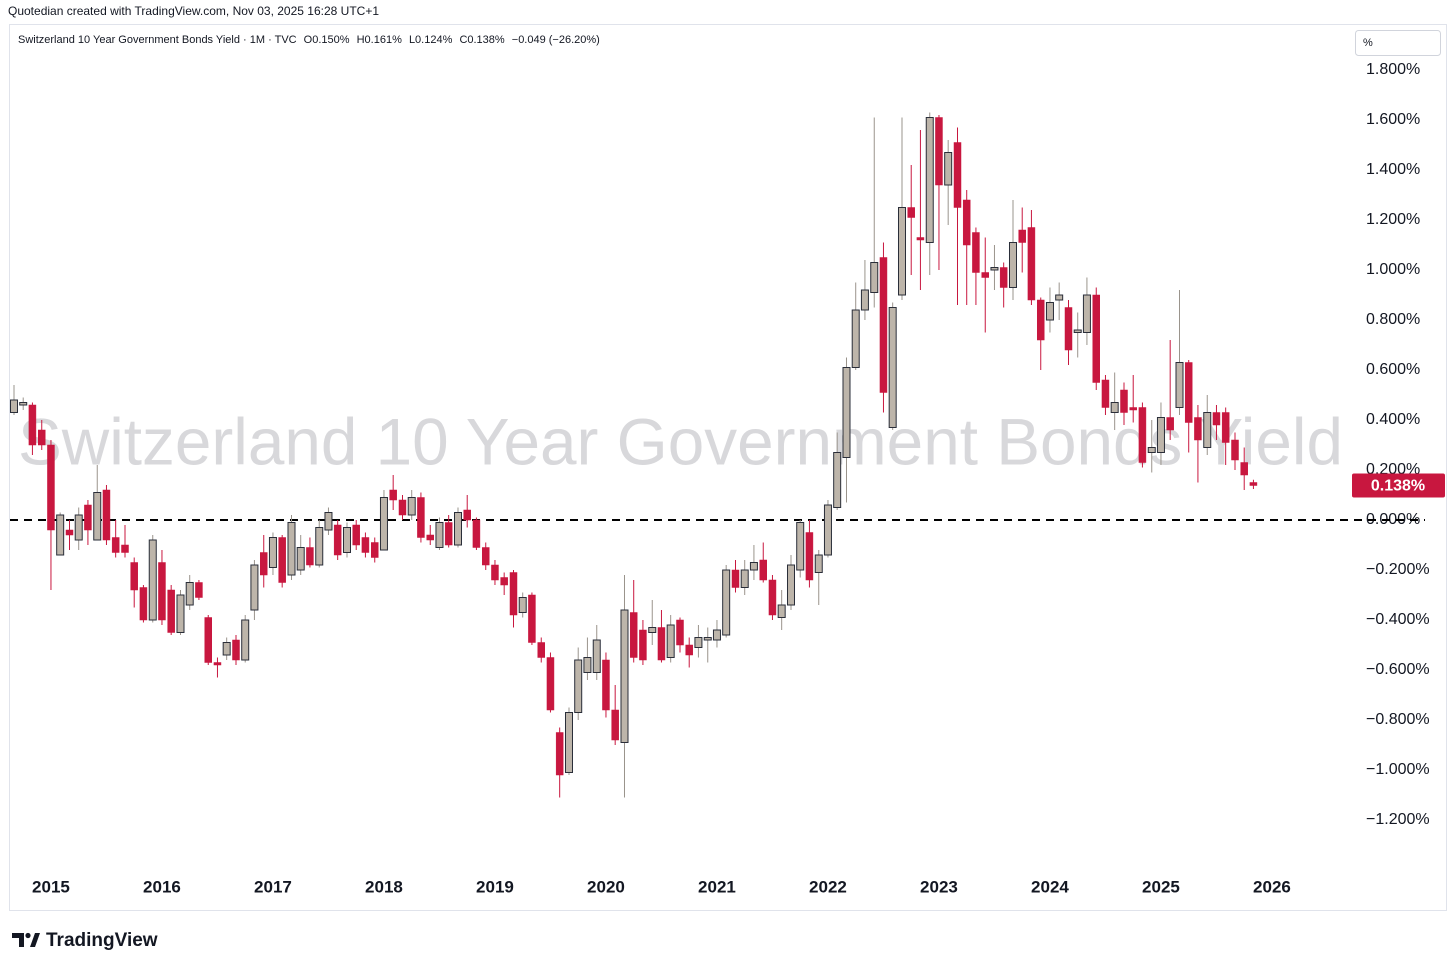  I want to click on legend-high: H0.161%, so click(379, 40).